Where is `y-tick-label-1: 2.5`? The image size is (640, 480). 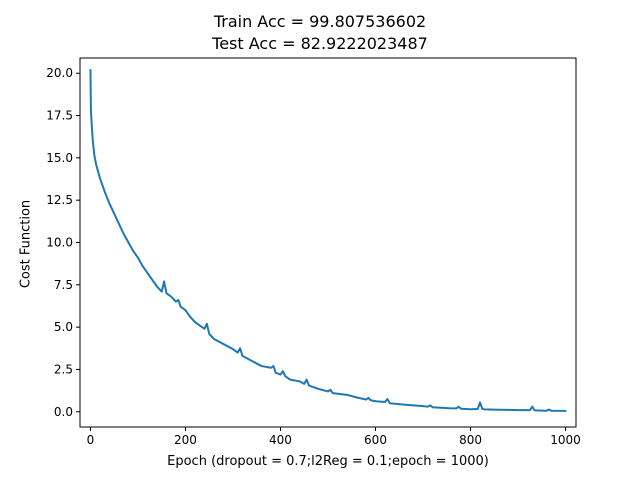 y-tick-label-1: 2.5 is located at coordinates (63, 369).